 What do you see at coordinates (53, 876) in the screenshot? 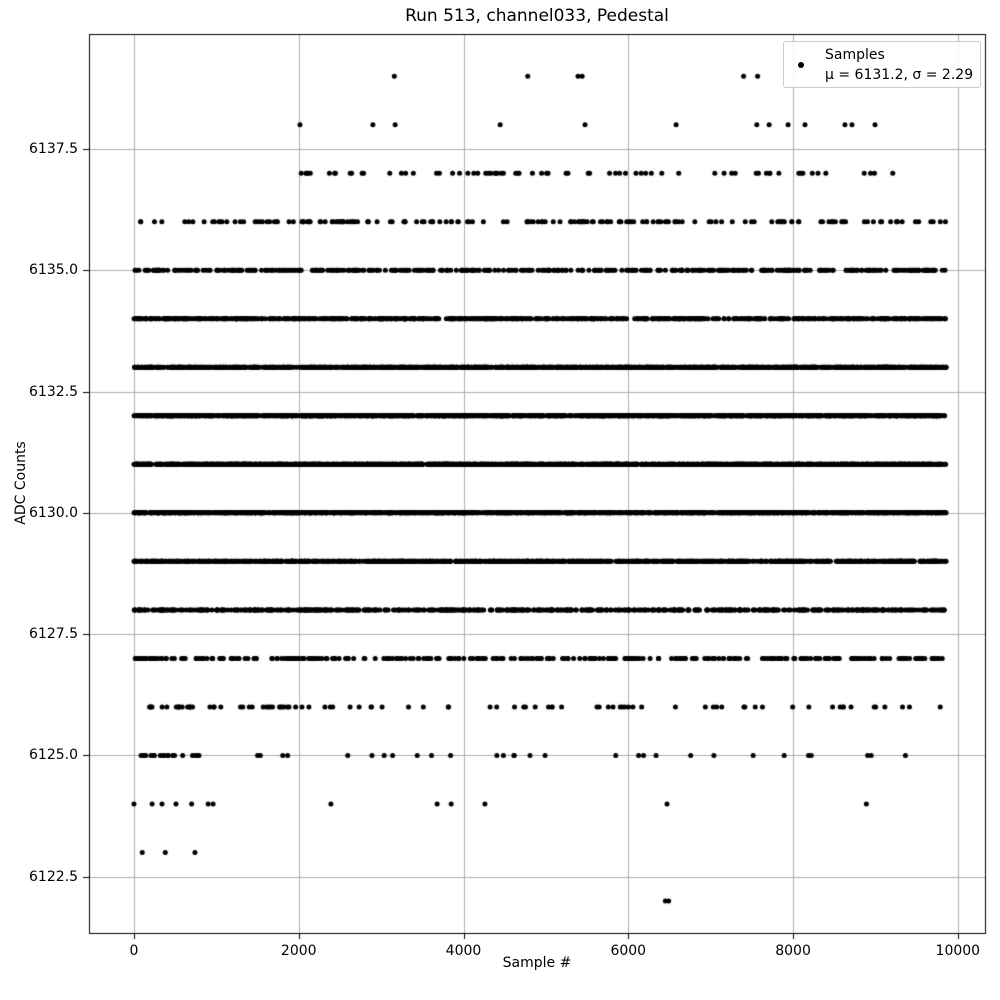
I see `y-tick-label-6122.5: 6122.5` at bounding box center [53, 876].